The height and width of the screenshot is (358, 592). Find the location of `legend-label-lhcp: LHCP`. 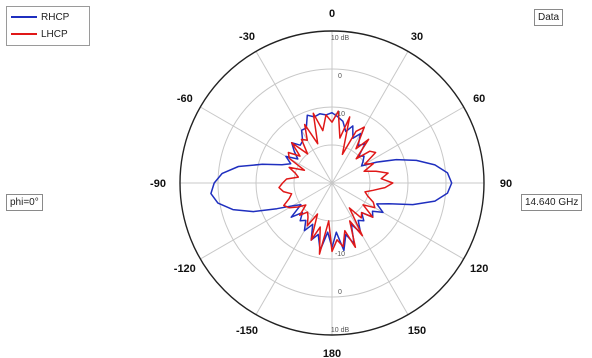

legend-label-lhcp: LHCP is located at coordinates (54, 34).